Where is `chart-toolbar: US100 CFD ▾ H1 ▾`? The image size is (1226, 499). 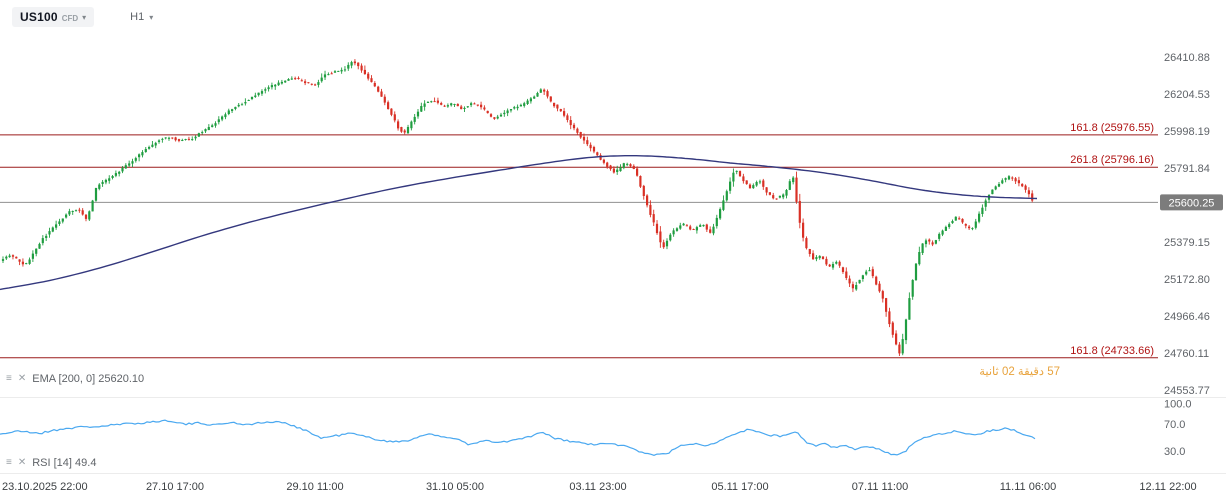 chart-toolbar: US100 CFD ▾ H1 ▾ is located at coordinates (82, 17).